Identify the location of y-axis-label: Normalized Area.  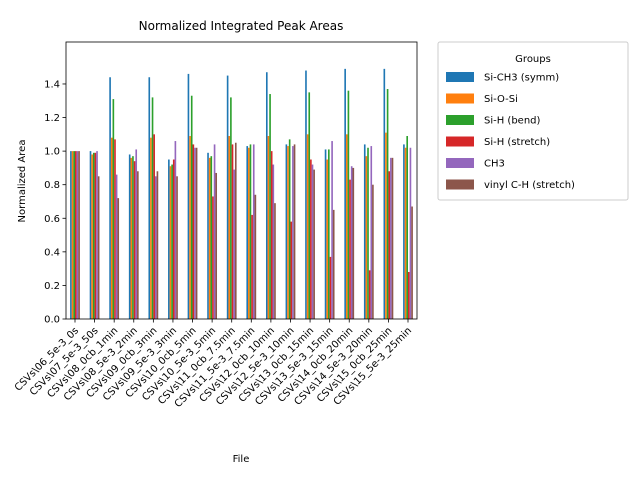
(22, 181).